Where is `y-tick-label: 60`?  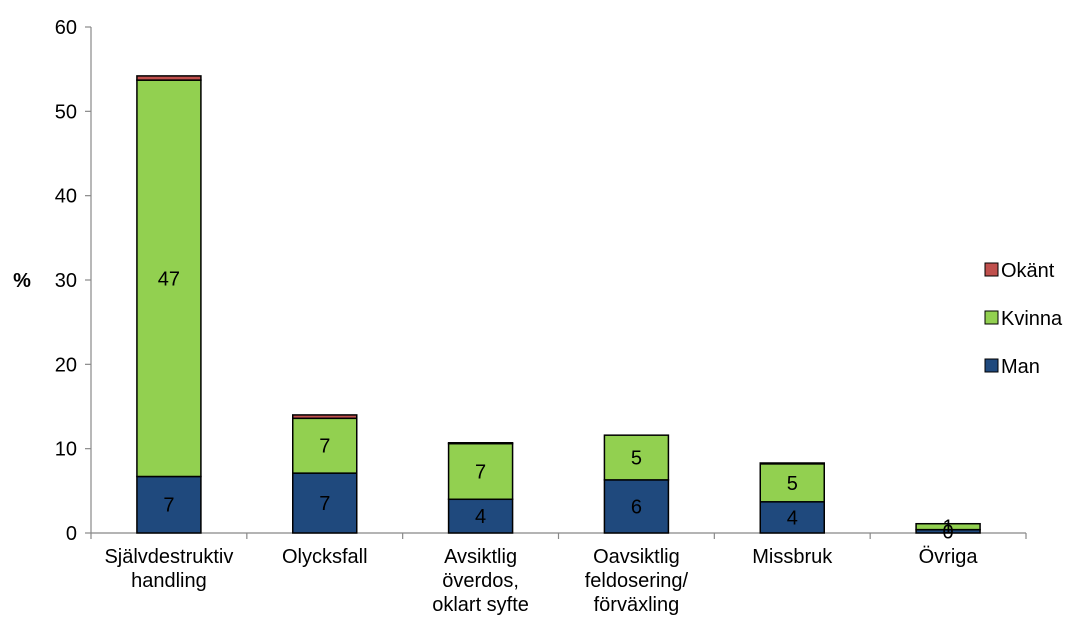
y-tick-label: 60 is located at coordinates (66, 28).